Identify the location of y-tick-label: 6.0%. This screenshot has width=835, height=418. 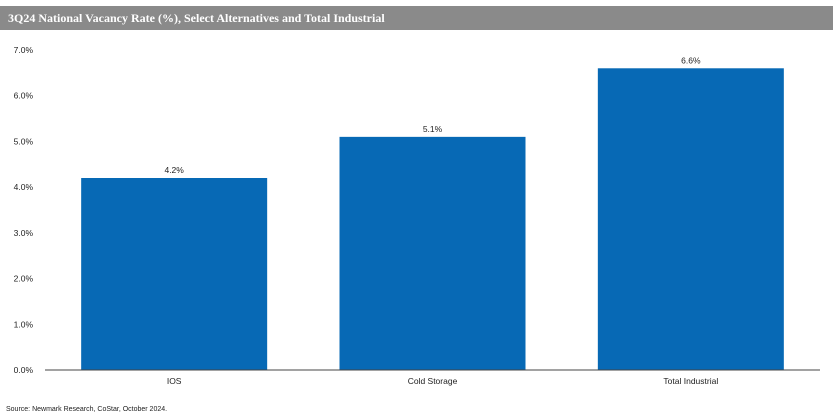
(24, 96).